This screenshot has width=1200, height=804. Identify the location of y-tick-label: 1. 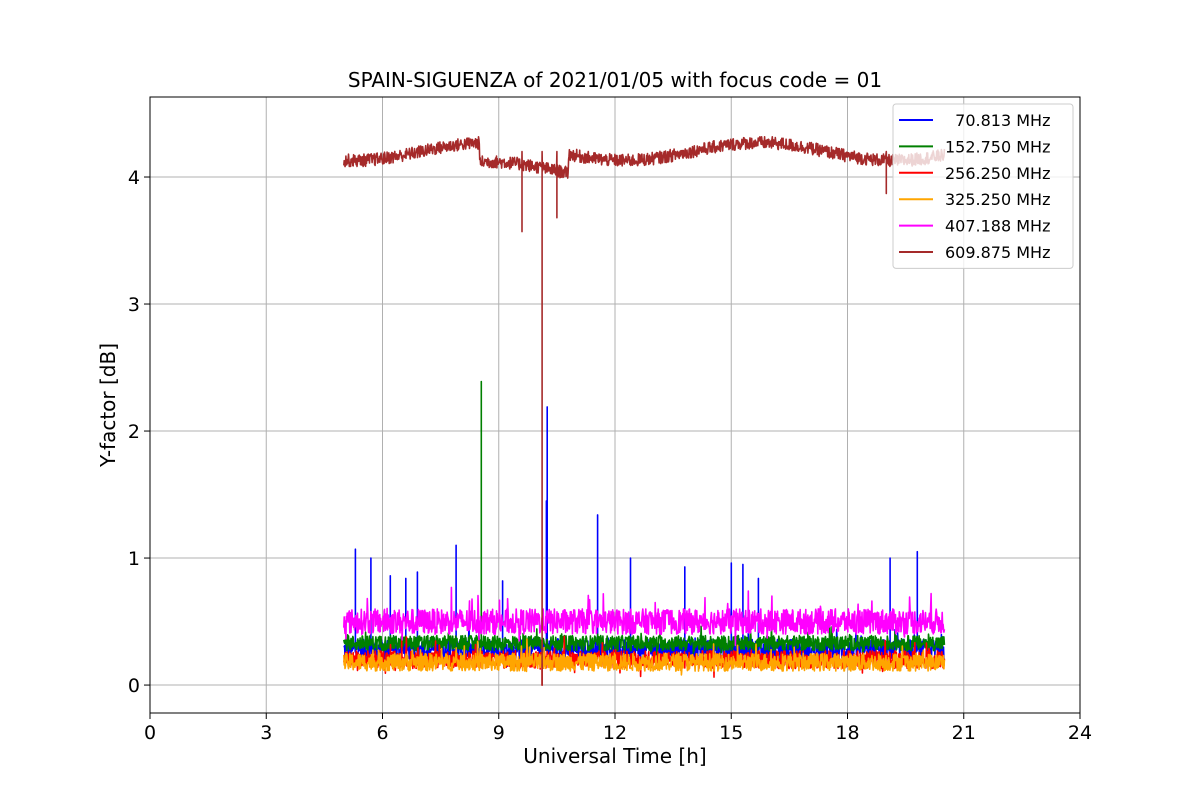
(134, 559).